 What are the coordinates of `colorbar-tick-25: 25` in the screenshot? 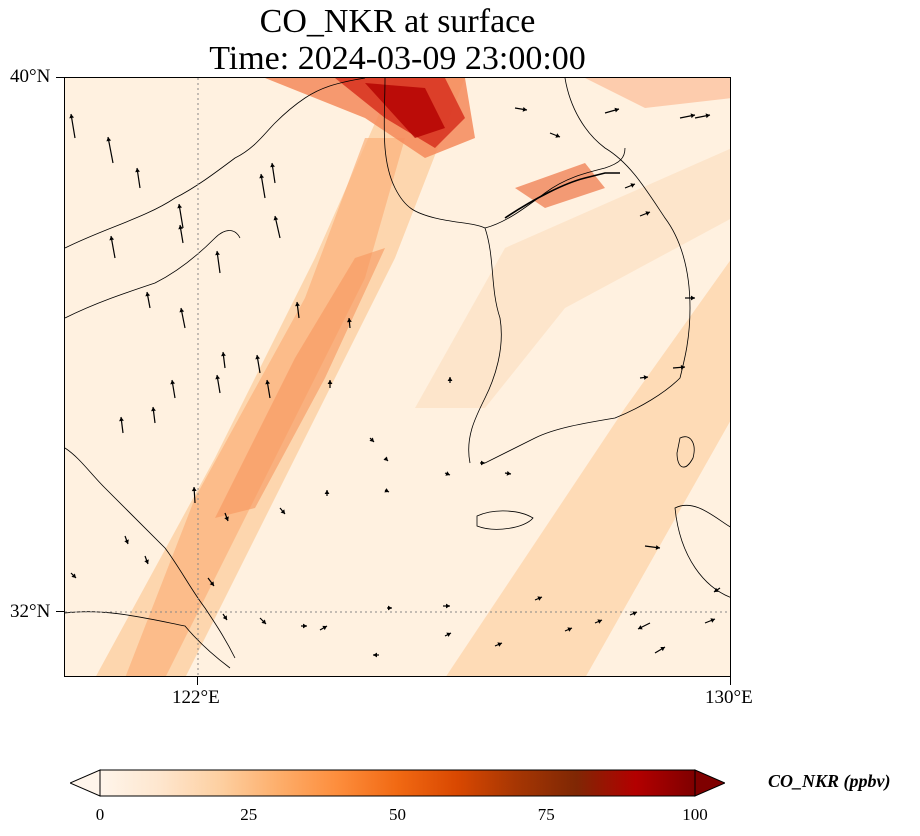 It's located at (249, 814).